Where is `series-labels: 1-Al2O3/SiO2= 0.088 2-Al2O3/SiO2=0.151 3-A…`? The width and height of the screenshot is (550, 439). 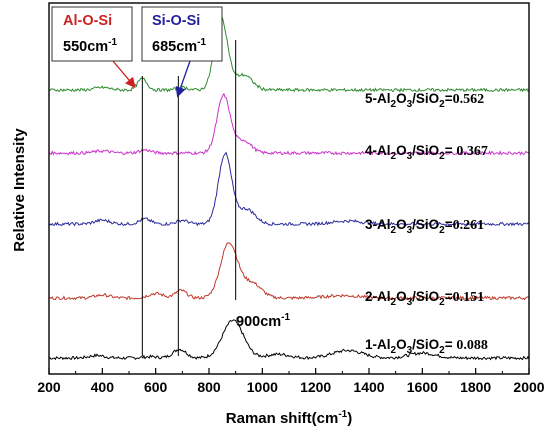 series-labels: 1-Al2O3/SiO2= 0.088 2-Al2O3/SiO2=0.151 3-A… is located at coordinates (426, 223).